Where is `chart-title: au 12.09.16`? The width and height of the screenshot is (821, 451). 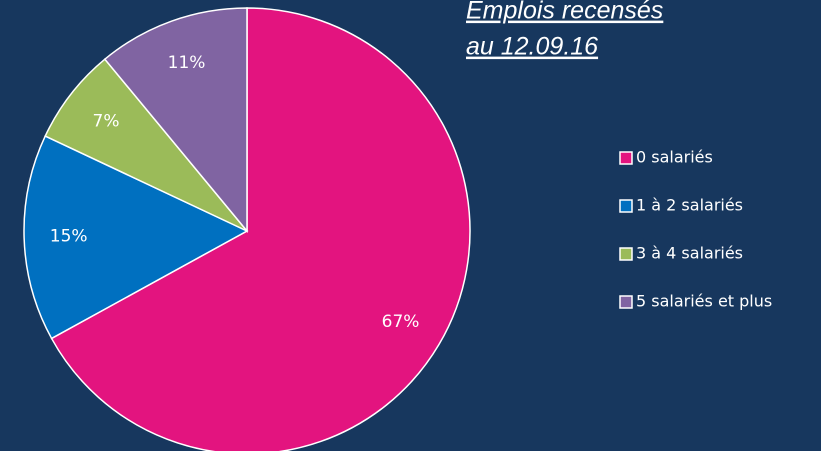 chart-title: au 12.09.16 is located at coordinates (532, 47).